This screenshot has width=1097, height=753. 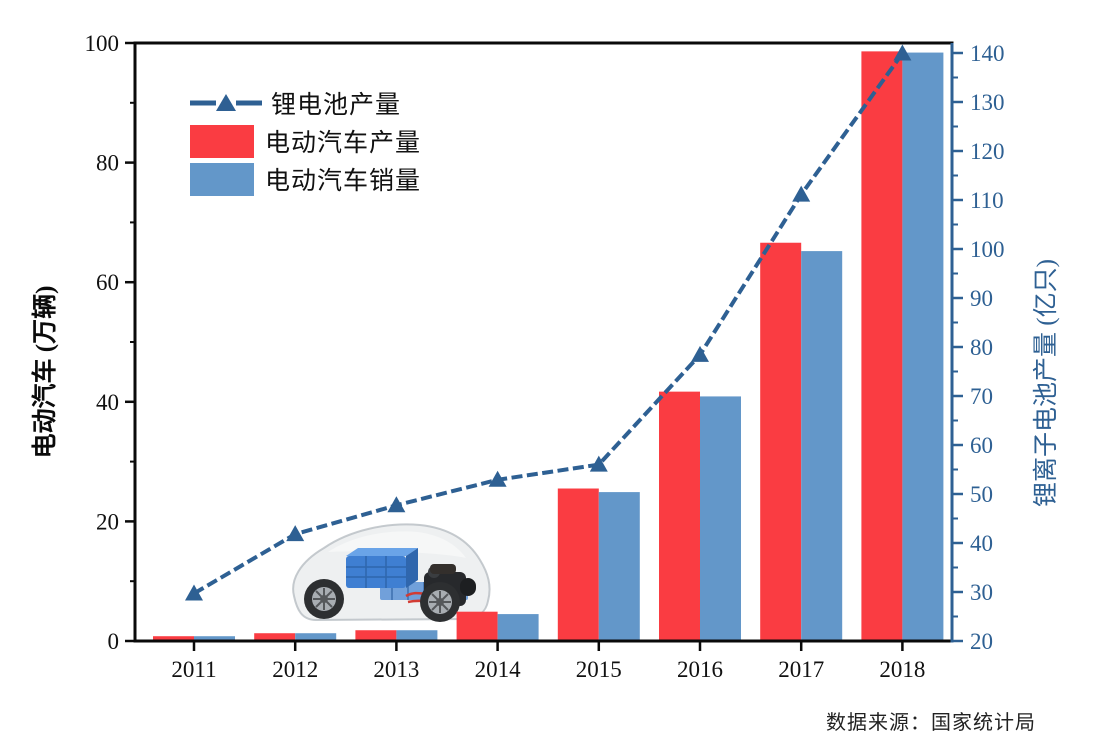 I want to click on x-tick-label-2018: 2018, so click(x=902, y=669).